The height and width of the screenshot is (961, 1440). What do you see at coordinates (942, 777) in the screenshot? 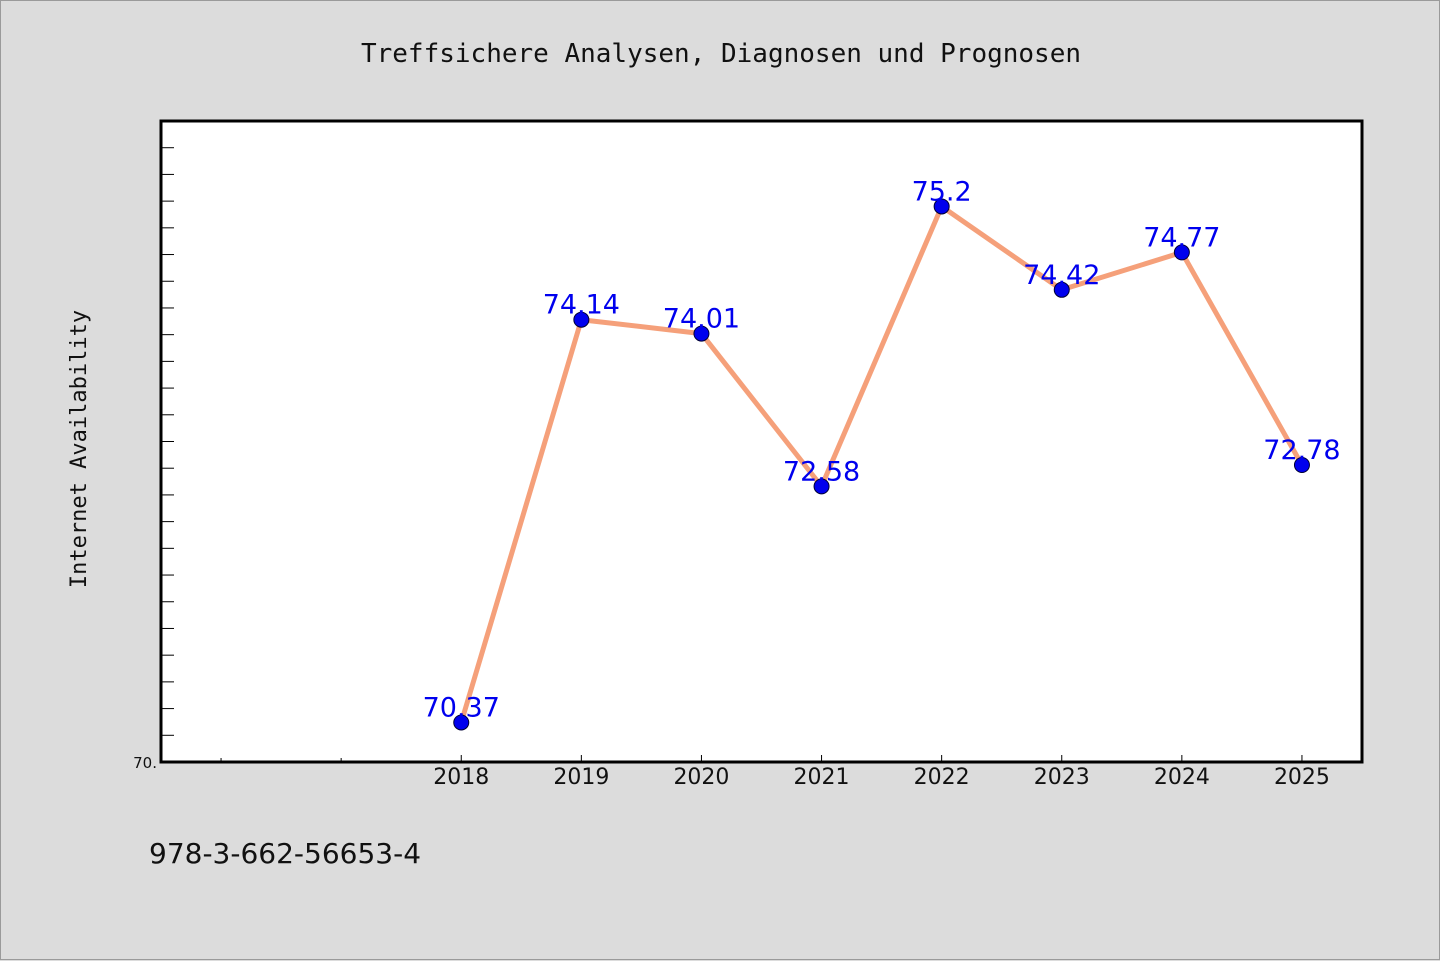
I see `x-tick-label: 2022` at bounding box center [942, 777].